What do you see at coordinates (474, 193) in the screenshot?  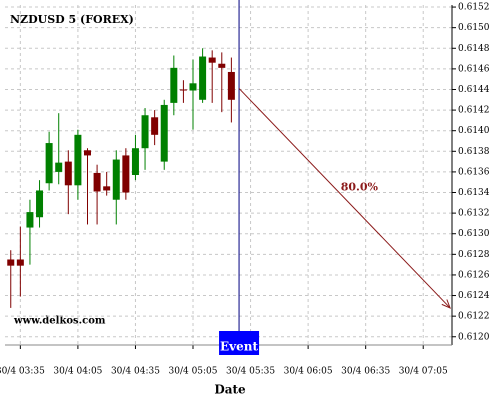 I see `y-tick-label: 0.6134` at bounding box center [474, 193].